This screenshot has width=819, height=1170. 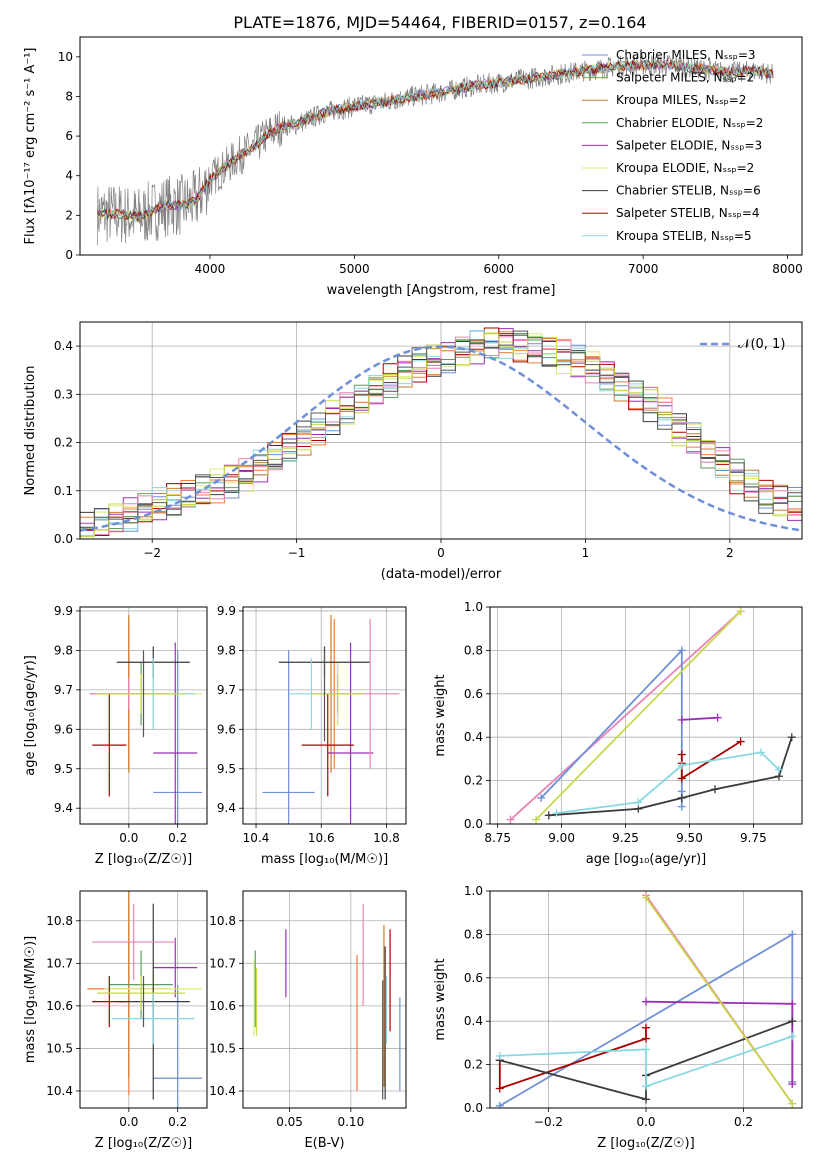 What do you see at coordinates (321, 838) in the screenshot?
I see `x-tick-label: 10.6` at bounding box center [321, 838].